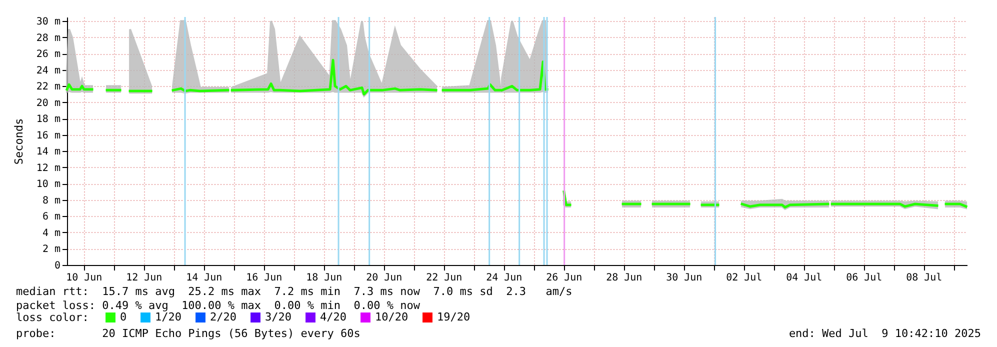  What do you see at coordinates (223, 317) in the screenshot?
I see `legend-label: 2/20` at bounding box center [223, 317].